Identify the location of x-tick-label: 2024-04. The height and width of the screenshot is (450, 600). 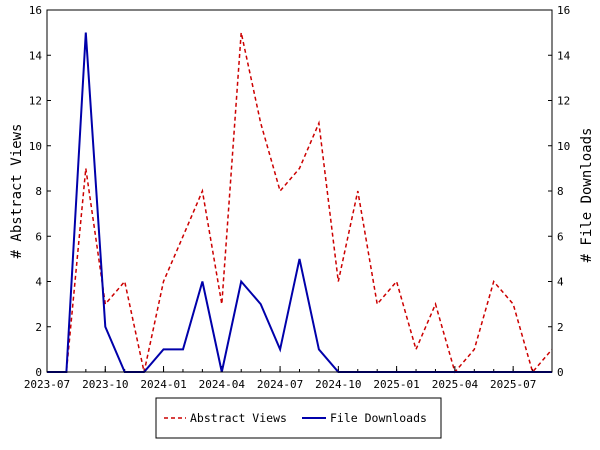
(222, 384).